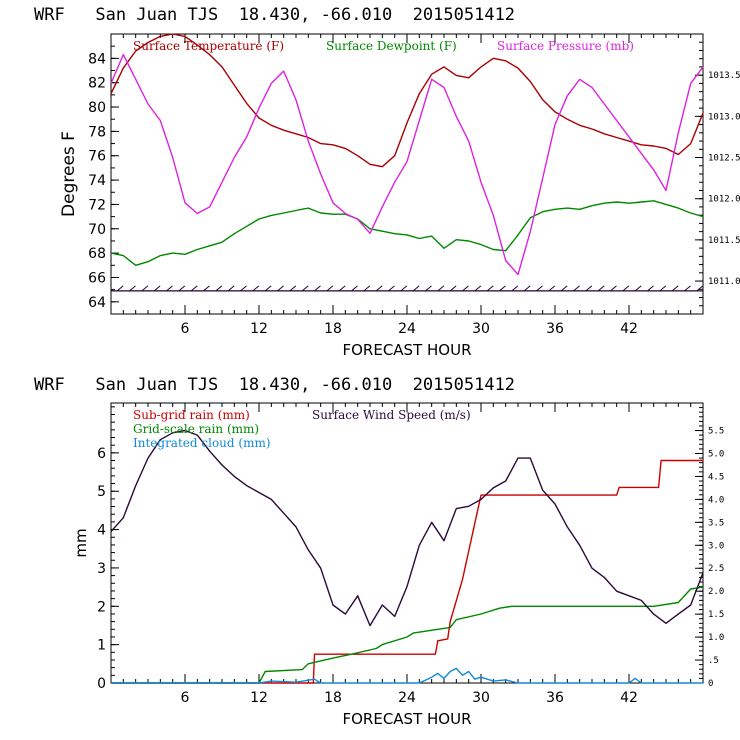  What do you see at coordinates (101, 684) in the screenshot?
I see `y-tick-label: 0` at bounding box center [101, 684].